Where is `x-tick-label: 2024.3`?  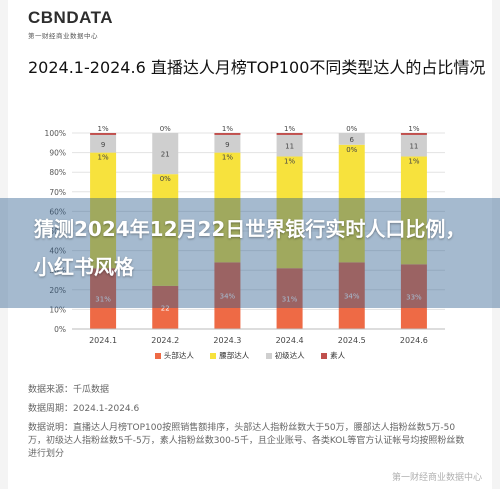 x-tick-label: 2024.3 is located at coordinates (227, 340).